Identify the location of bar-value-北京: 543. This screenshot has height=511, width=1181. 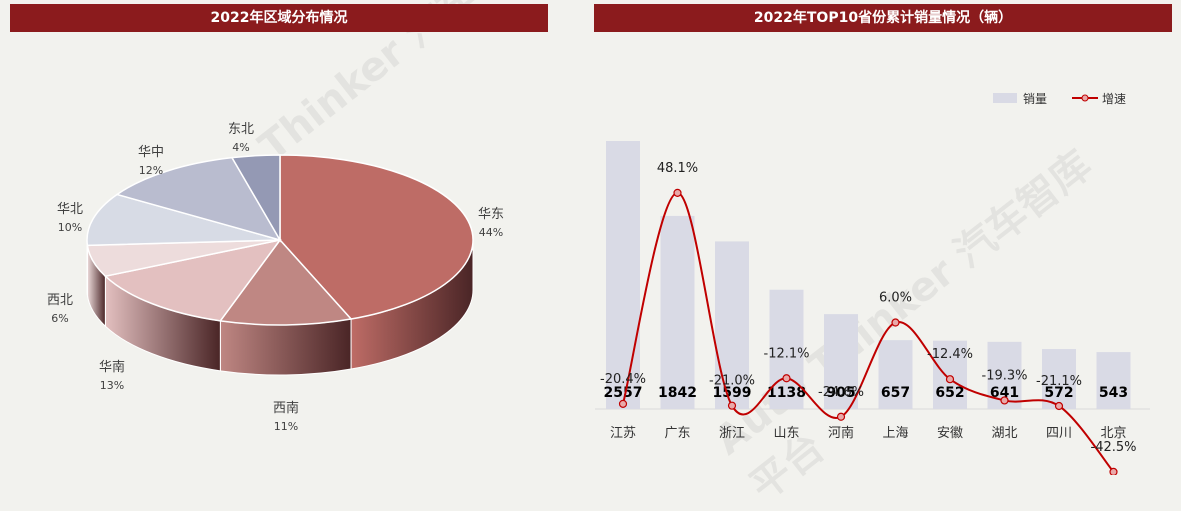
(1113, 393).